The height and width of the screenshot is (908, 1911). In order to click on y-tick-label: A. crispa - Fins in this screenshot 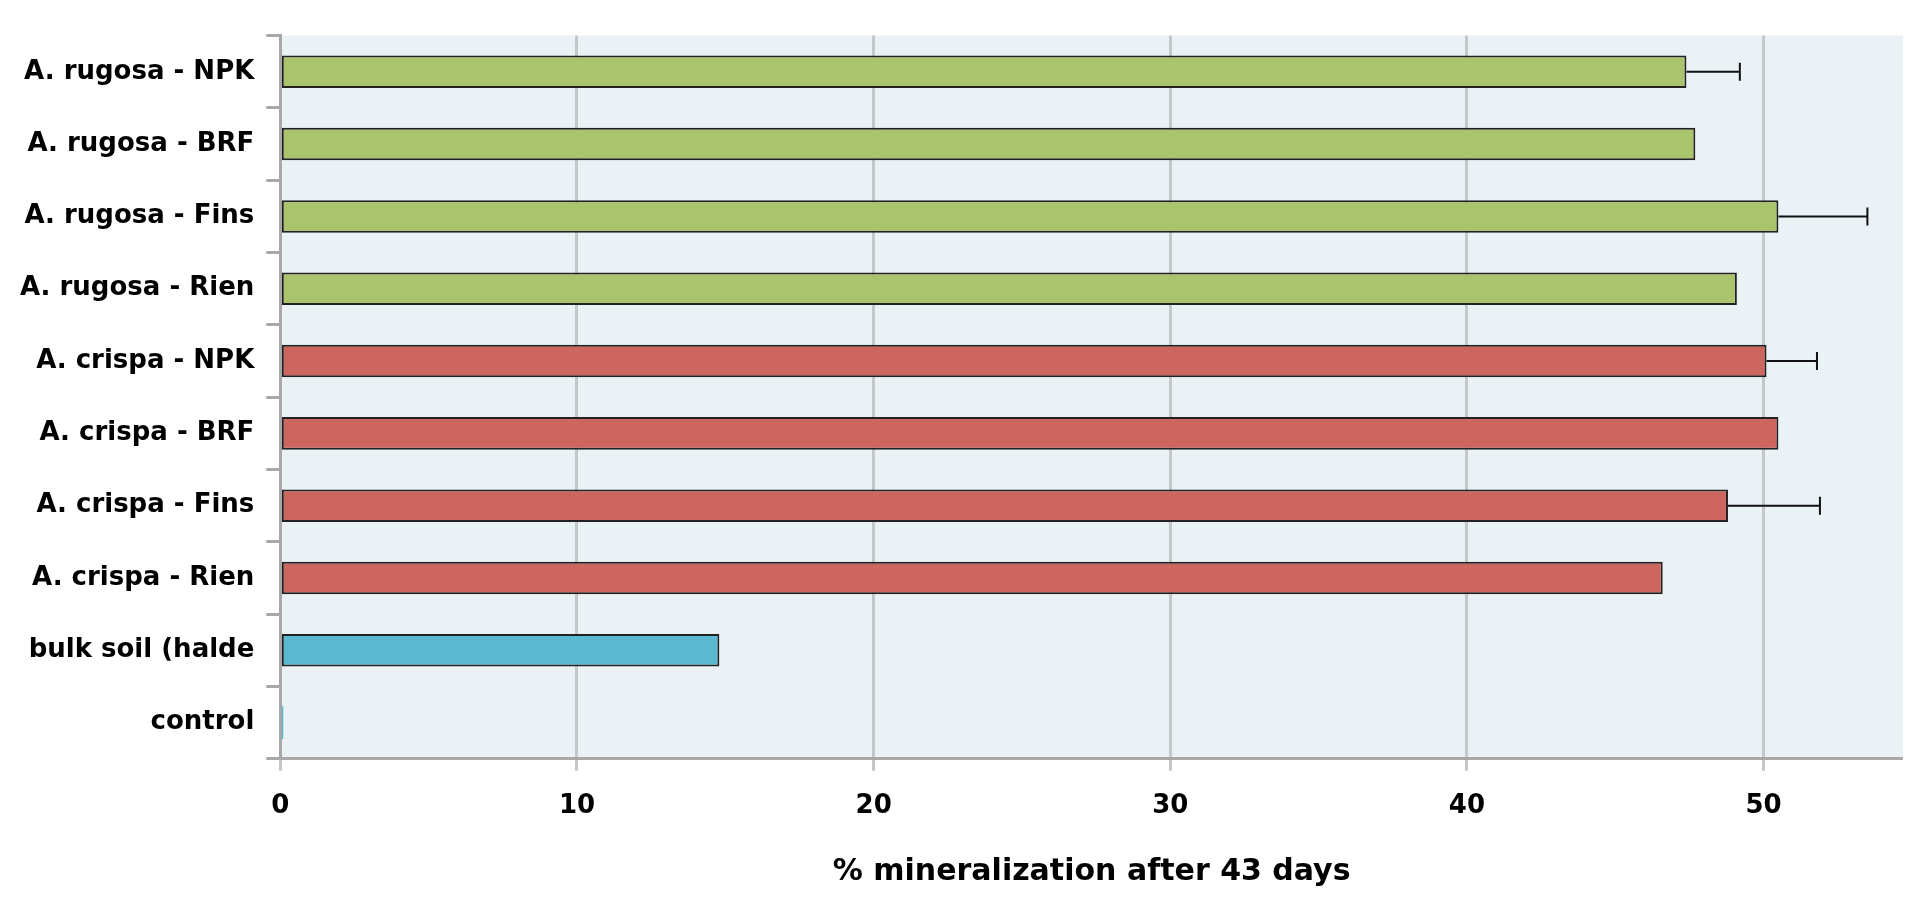, I will do `click(145, 503)`.